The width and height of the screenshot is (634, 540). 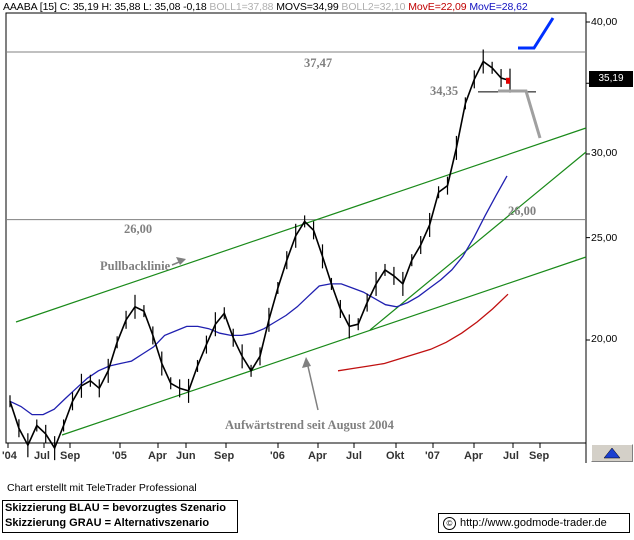 I want to click on y-tick-label: 30,00, so click(x=604, y=153).